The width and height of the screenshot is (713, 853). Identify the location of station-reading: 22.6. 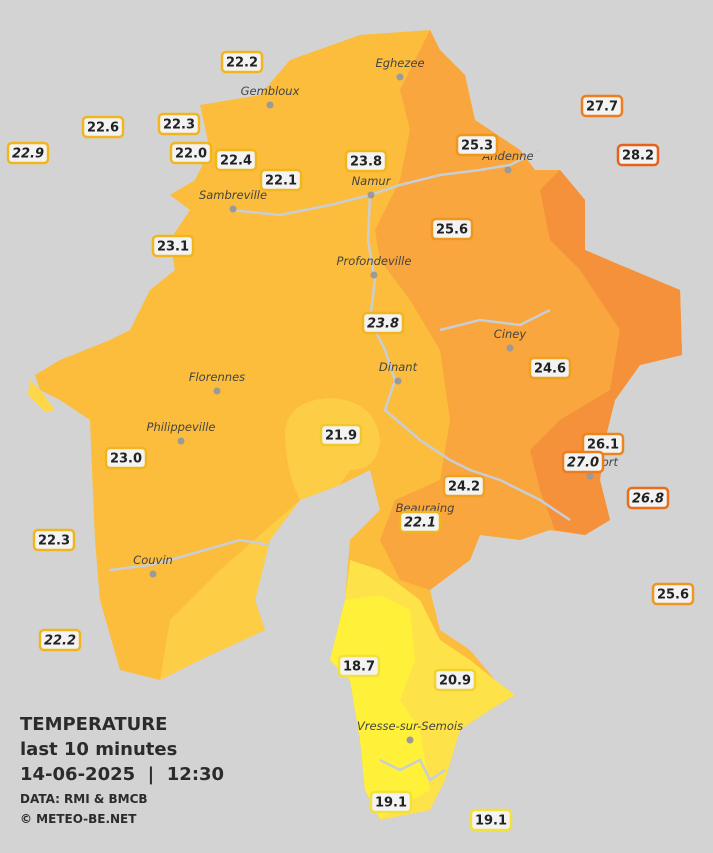
(103, 128).